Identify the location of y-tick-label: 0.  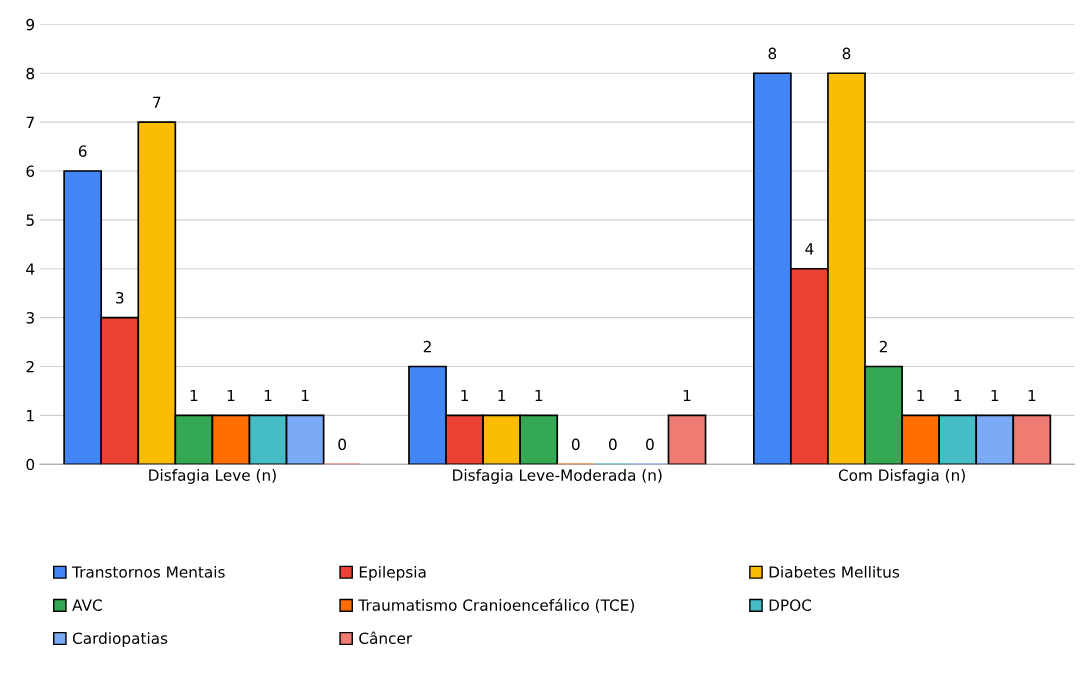
(30, 464).